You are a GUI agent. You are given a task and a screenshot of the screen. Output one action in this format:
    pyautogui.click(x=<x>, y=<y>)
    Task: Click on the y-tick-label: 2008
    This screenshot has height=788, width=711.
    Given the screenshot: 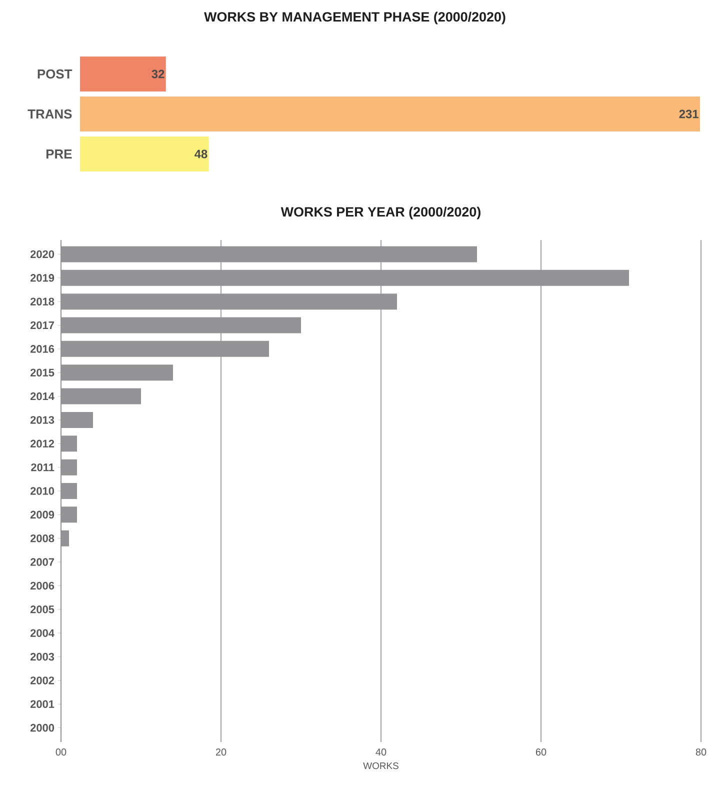 What is the action you would take?
    pyautogui.click(x=42, y=538)
    